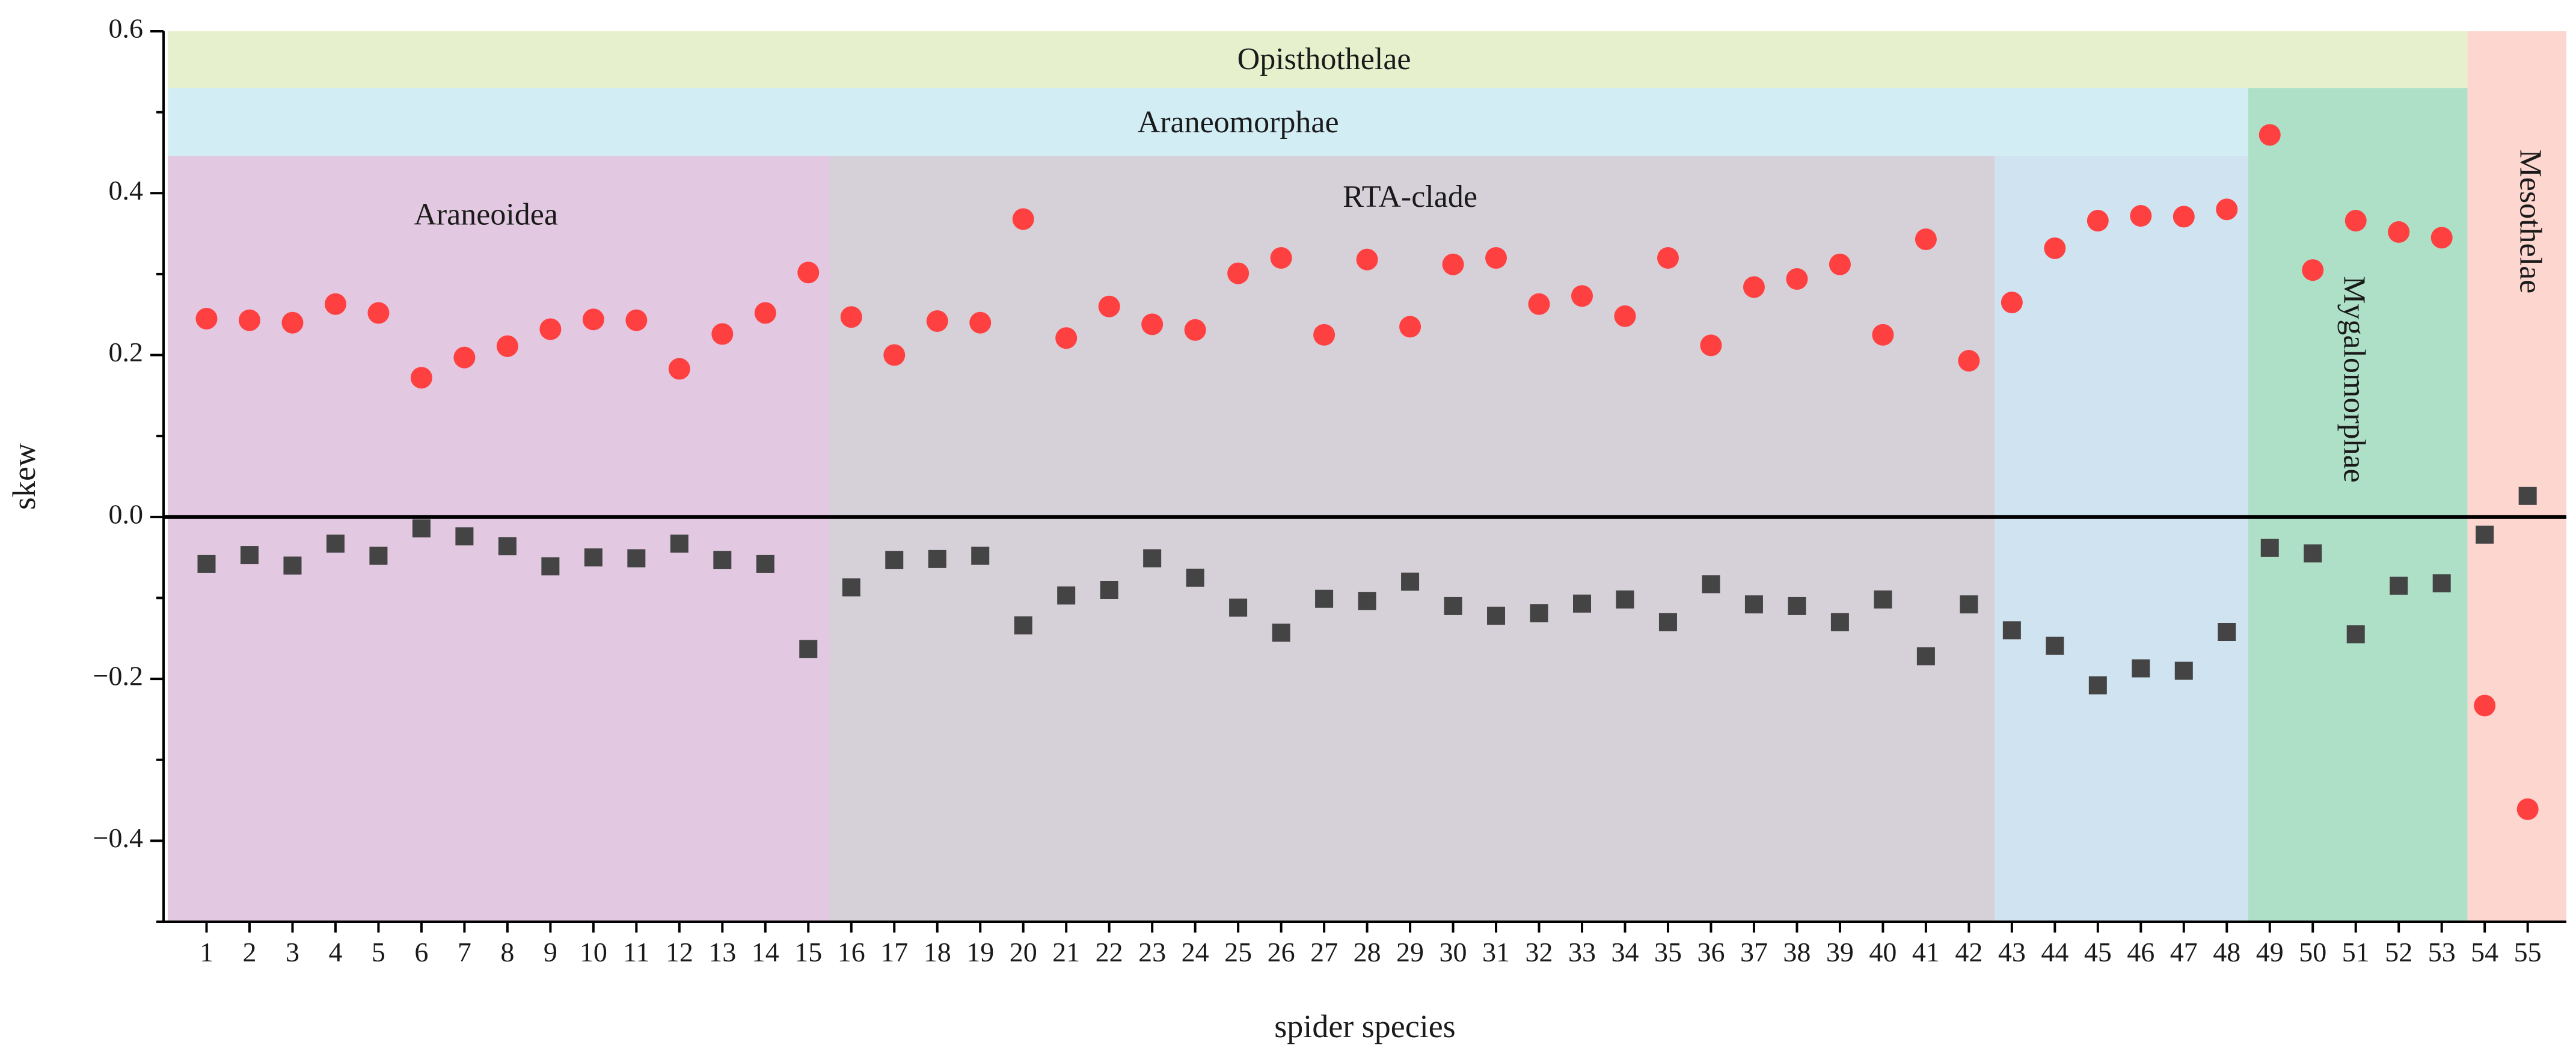 The image size is (2576, 1057). What do you see at coordinates (1754, 952) in the screenshot?
I see `x-tick-label: 37` at bounding box center [1754, 952].